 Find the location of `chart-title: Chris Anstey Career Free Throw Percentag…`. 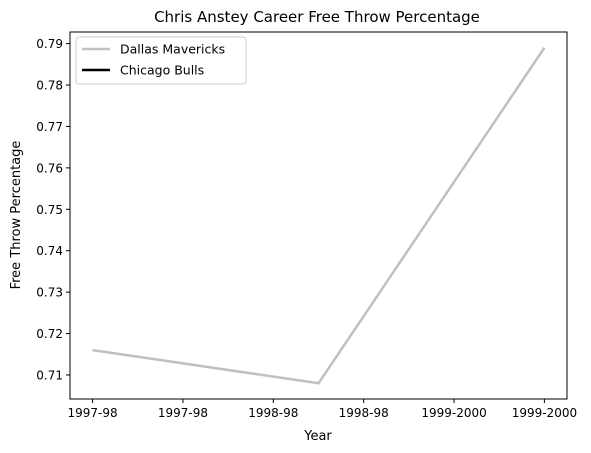

chart-title: Chris Anstey Career Free Throw Percentag… is located at coordinates (317, 17).